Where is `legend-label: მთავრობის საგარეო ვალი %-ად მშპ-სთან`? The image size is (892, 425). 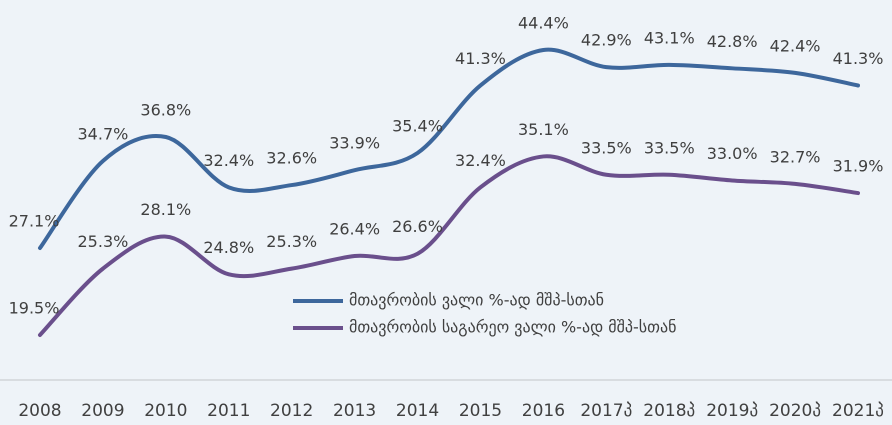
legend-label: მთავრობის საგარეო ვალი %-ად მშპ-სთან is located at coordinates (512, 327).